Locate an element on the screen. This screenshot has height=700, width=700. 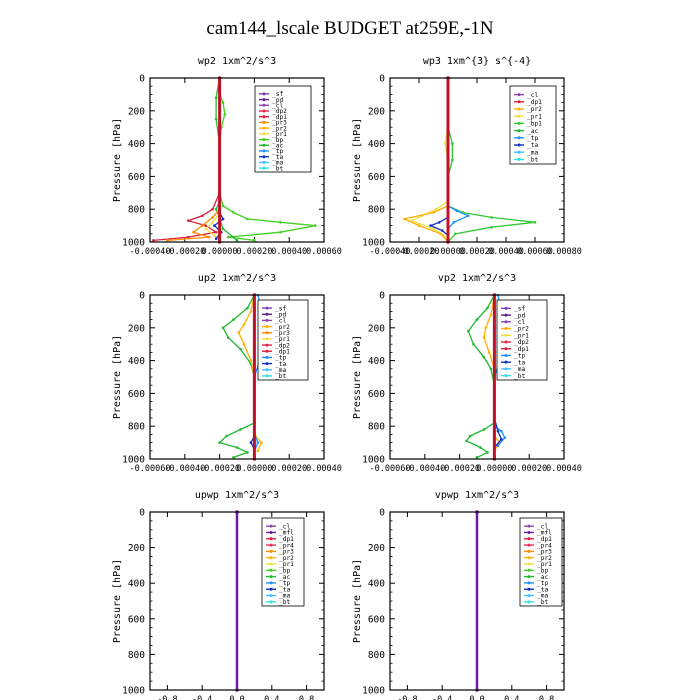
x-tick-label: -0.00020 is located at coordinates (184, 252).